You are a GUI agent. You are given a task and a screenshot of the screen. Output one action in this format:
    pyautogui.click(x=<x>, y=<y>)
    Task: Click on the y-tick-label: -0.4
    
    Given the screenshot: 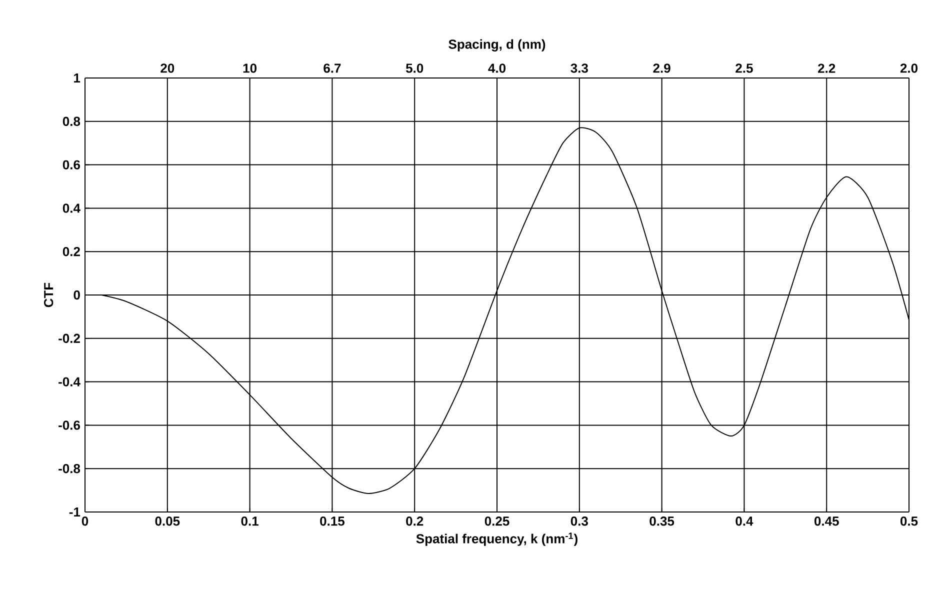 What is the action you would take?
    pyautogui.click(x=69, y=381)
    